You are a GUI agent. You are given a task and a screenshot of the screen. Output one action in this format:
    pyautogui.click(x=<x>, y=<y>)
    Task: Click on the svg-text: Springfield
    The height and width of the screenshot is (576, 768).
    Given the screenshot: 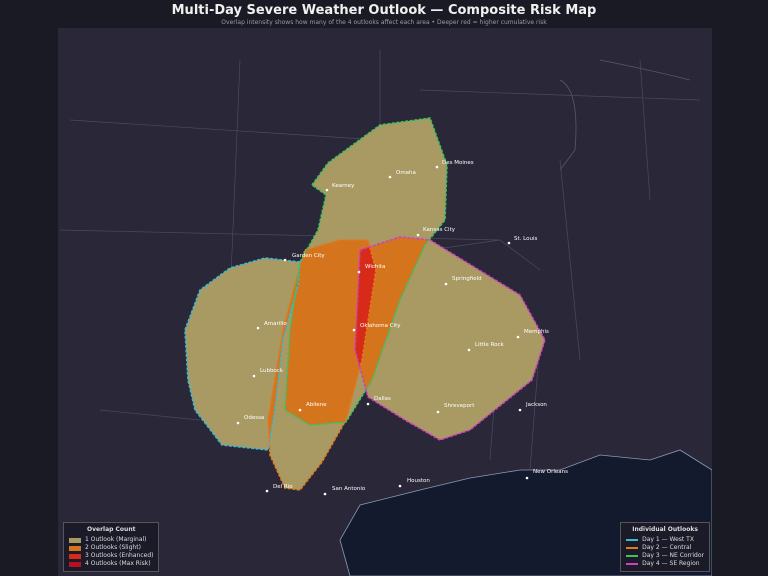 What is the action you would take?
    pyautogui.click(x=467, y=279)
    